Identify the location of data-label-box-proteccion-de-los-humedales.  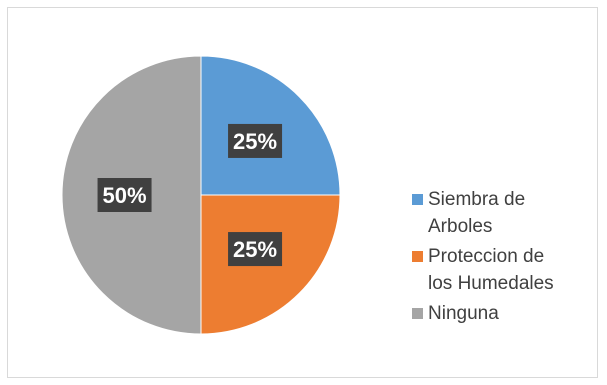
(255, 249).